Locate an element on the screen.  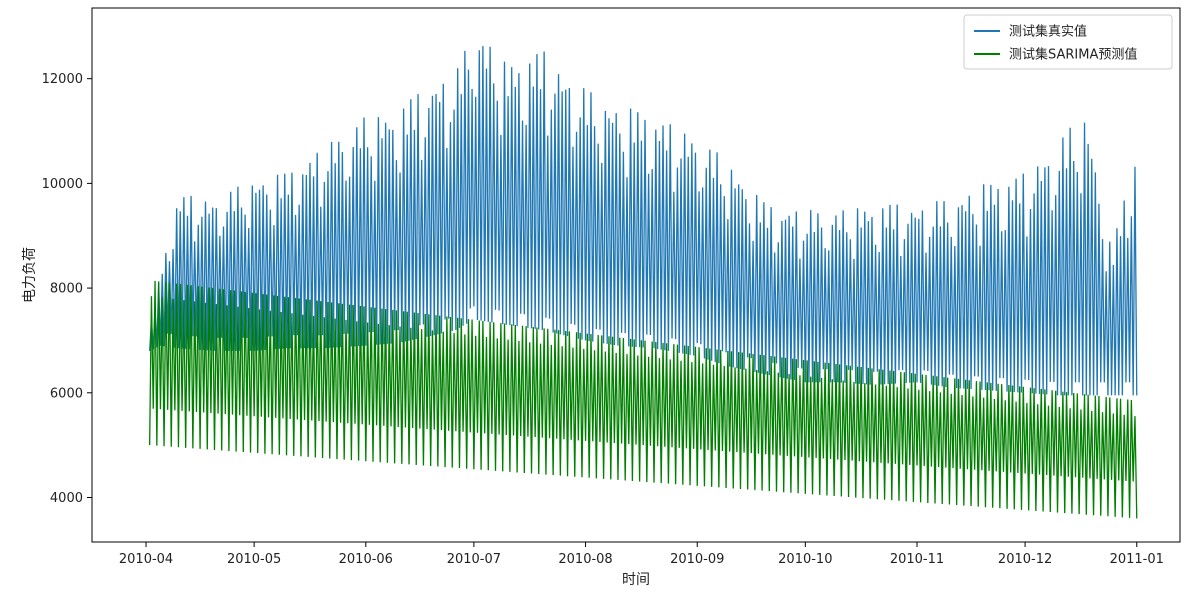
x-tick-label: 2010-04 is located at coordinates (146, 559).